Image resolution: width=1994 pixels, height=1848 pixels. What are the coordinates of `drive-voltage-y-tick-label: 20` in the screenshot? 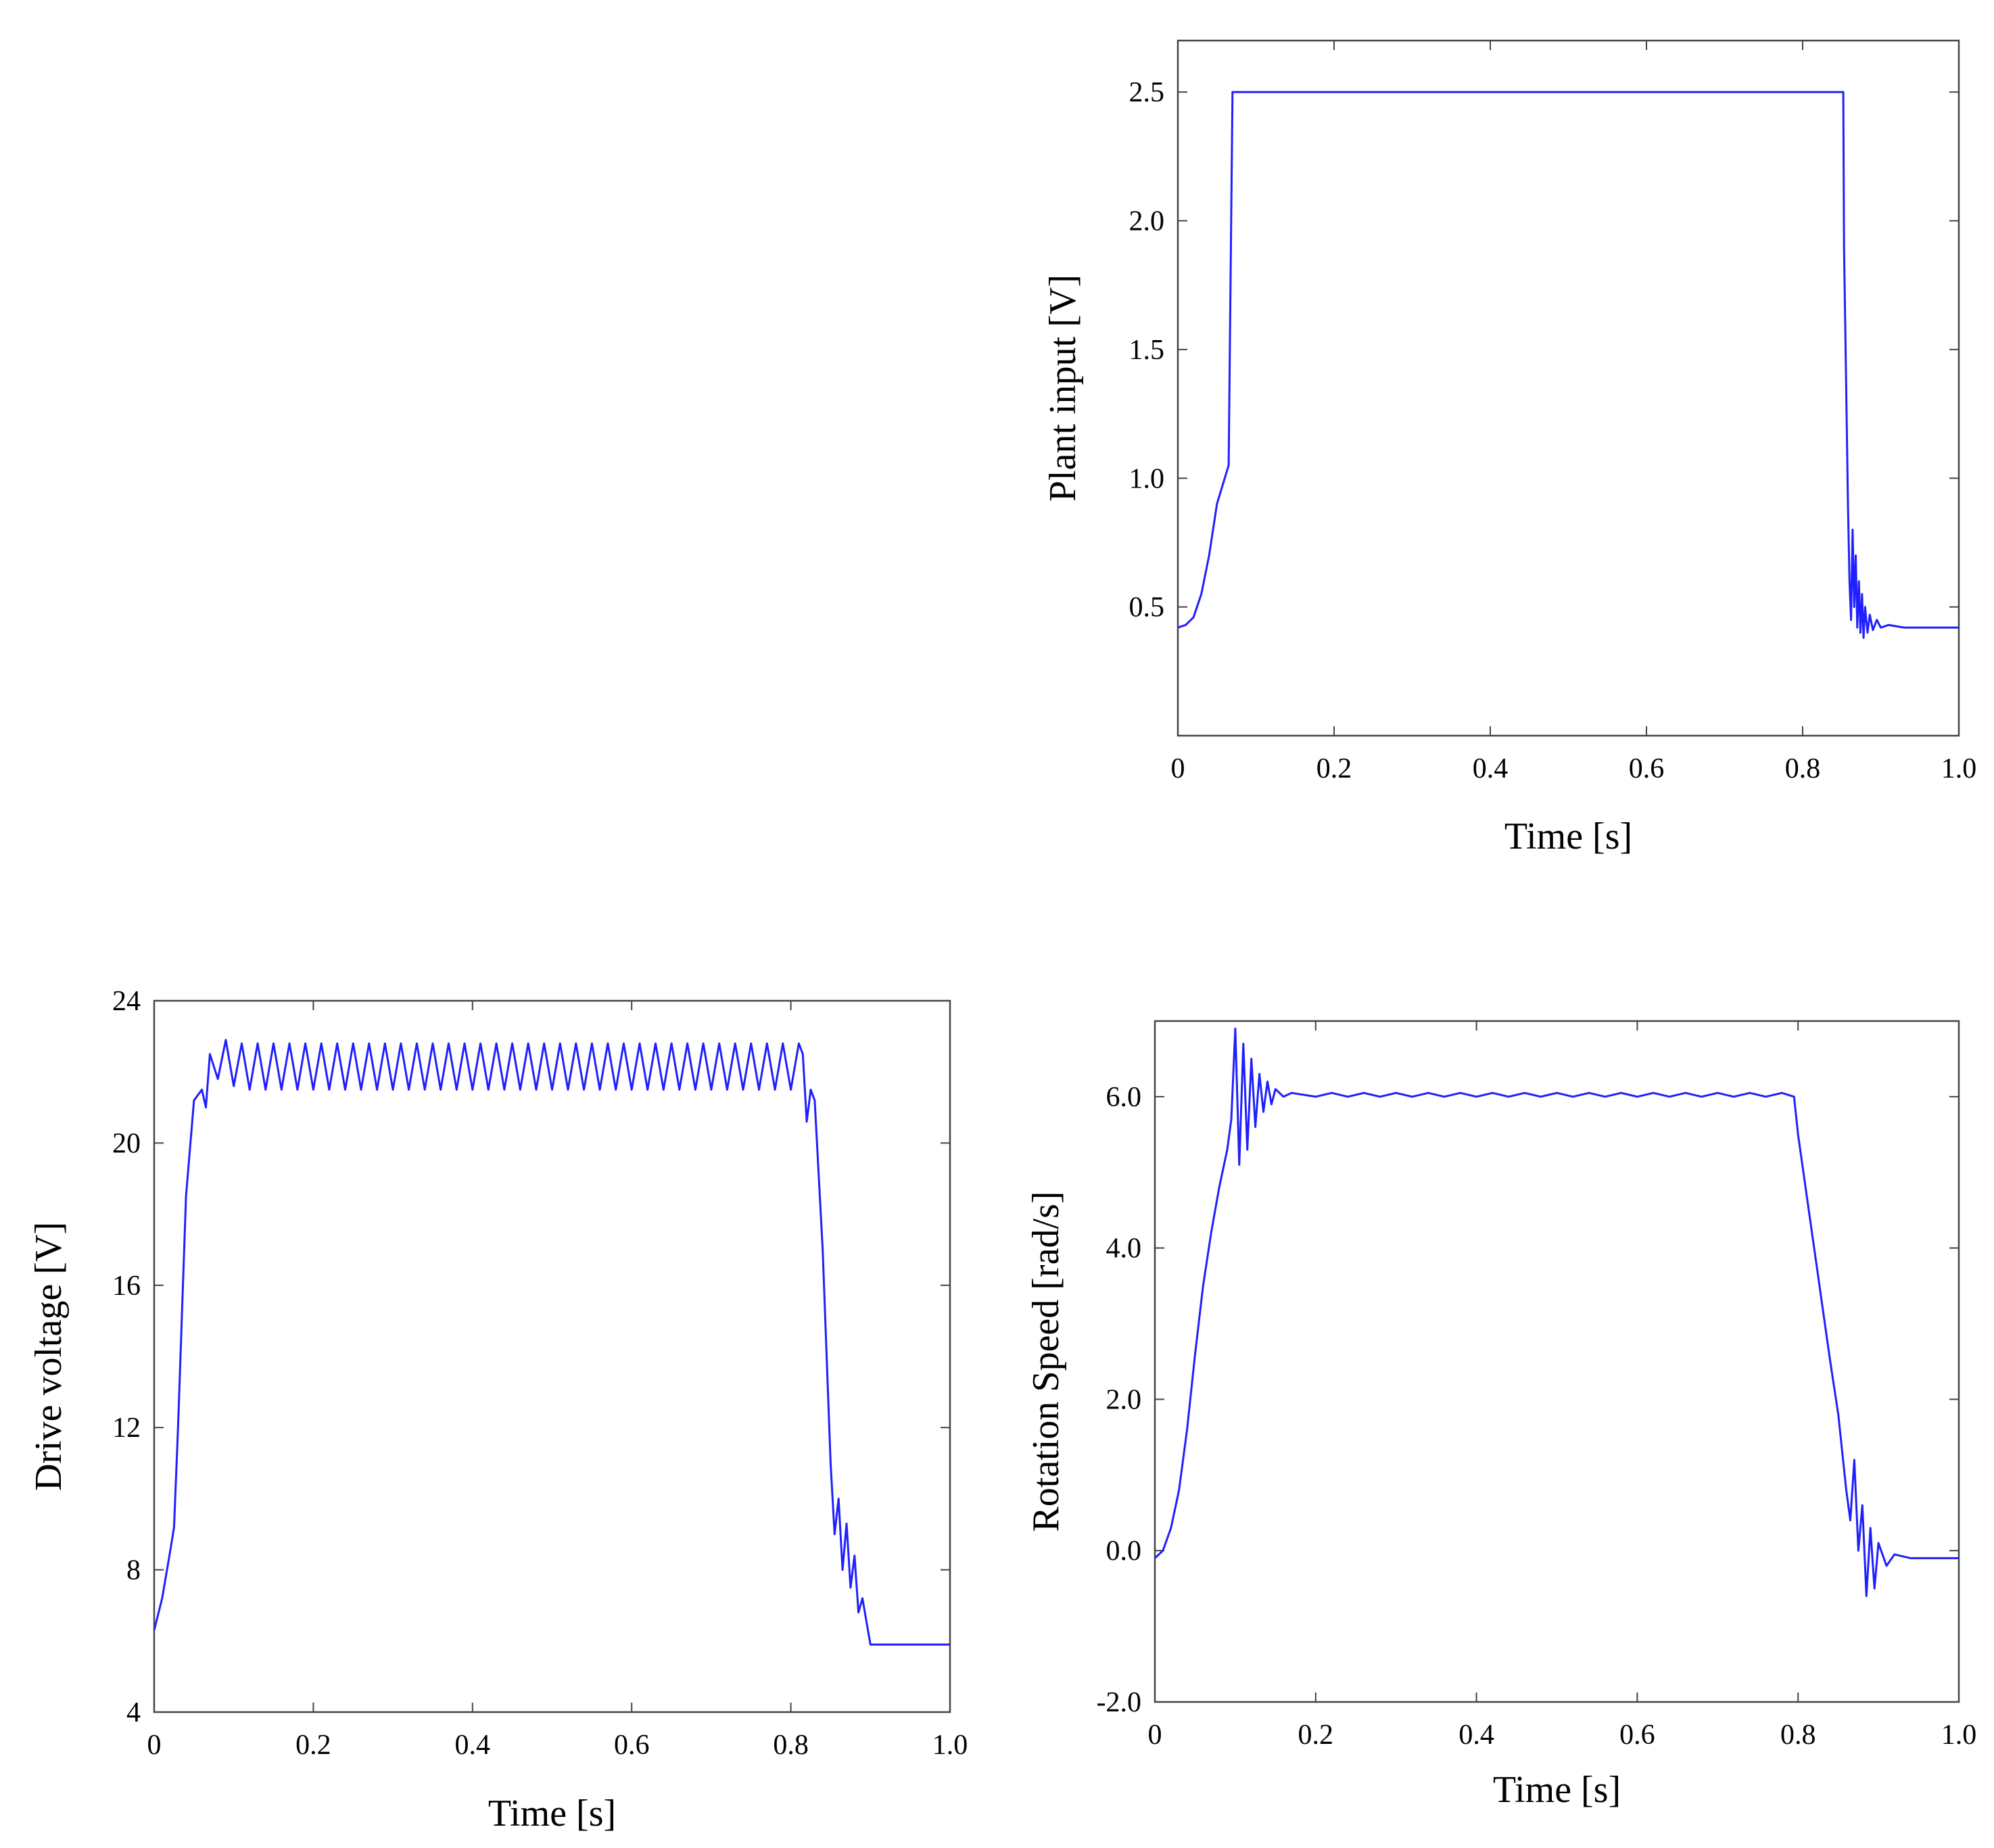 It's located at (126, 1143).